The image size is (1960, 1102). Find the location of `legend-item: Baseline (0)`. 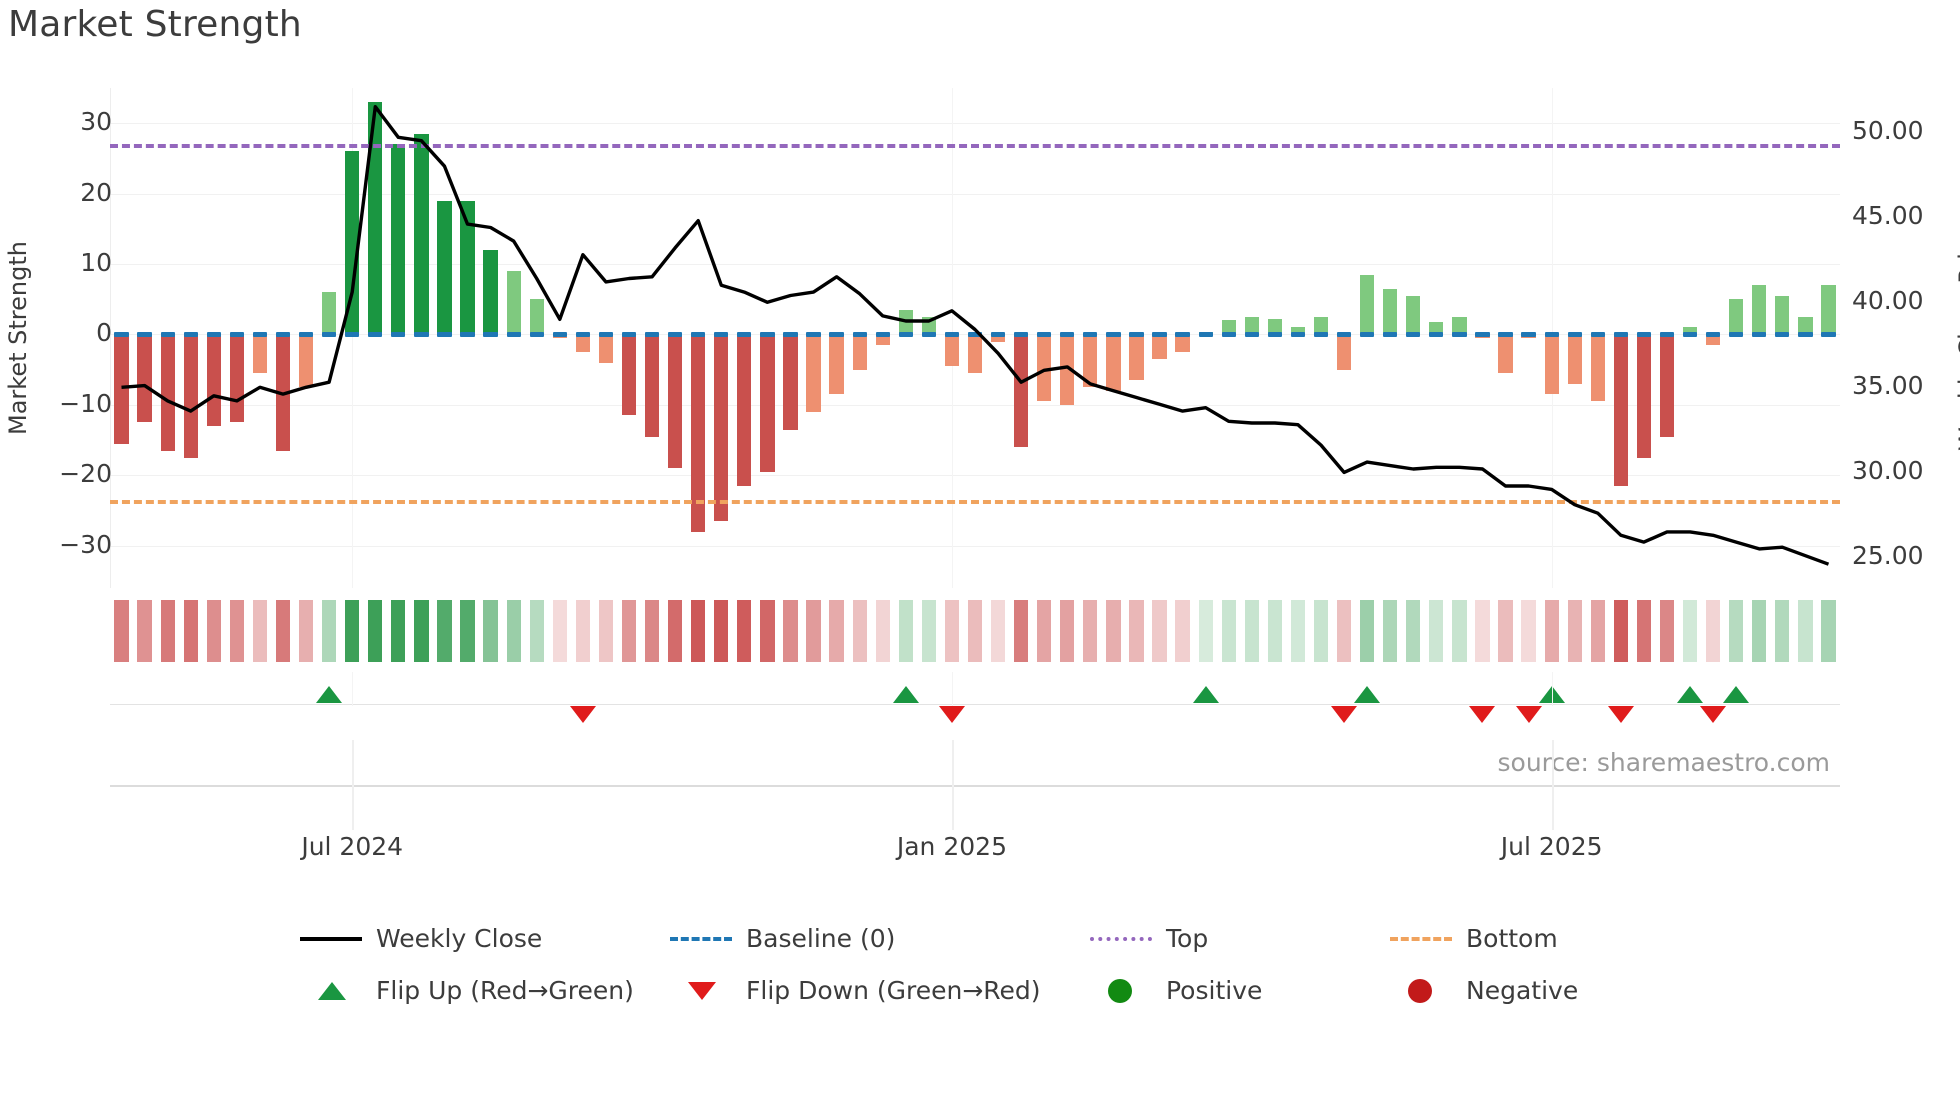

legend-item: Baseline (0) is located at coordinates (782, 938).